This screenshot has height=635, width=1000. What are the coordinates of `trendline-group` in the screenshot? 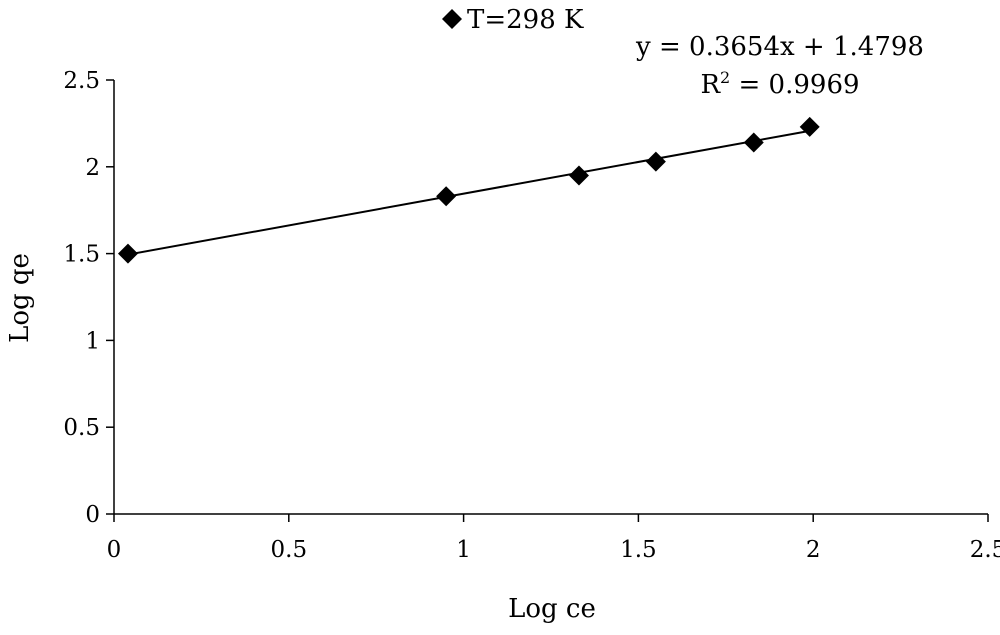 It's located at (468, 192).